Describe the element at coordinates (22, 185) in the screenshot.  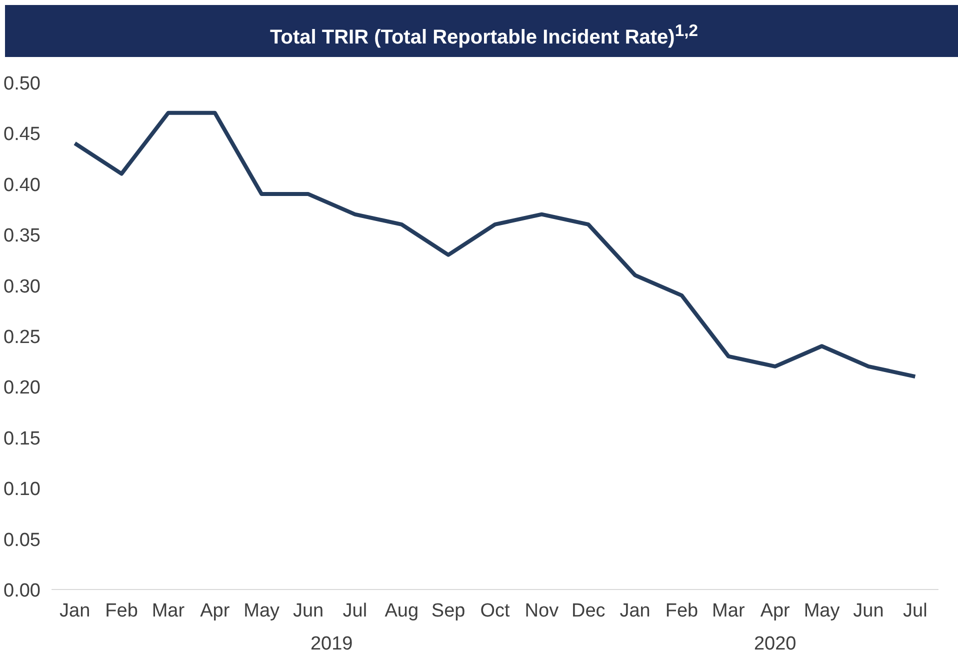
I see `y-tick-label: 0.40` at that location.